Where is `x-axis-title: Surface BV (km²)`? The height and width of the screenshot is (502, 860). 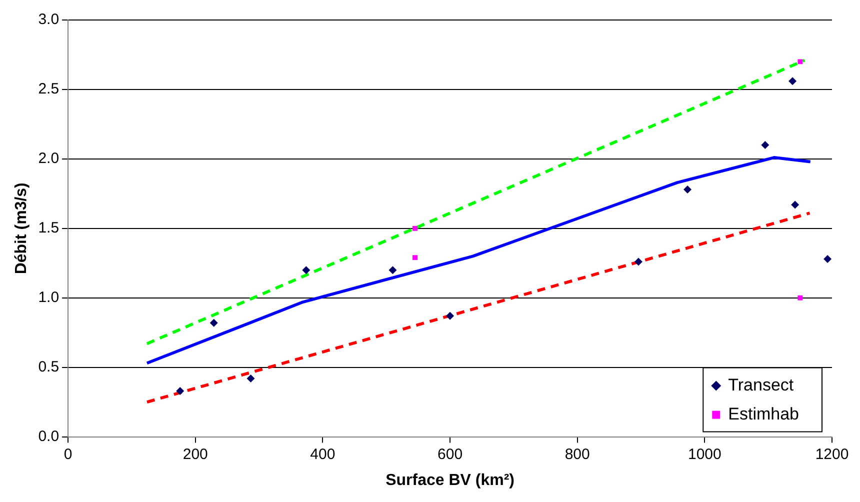 x-axis-title: Surface BV (km²) is located at coordinates (450, 480).